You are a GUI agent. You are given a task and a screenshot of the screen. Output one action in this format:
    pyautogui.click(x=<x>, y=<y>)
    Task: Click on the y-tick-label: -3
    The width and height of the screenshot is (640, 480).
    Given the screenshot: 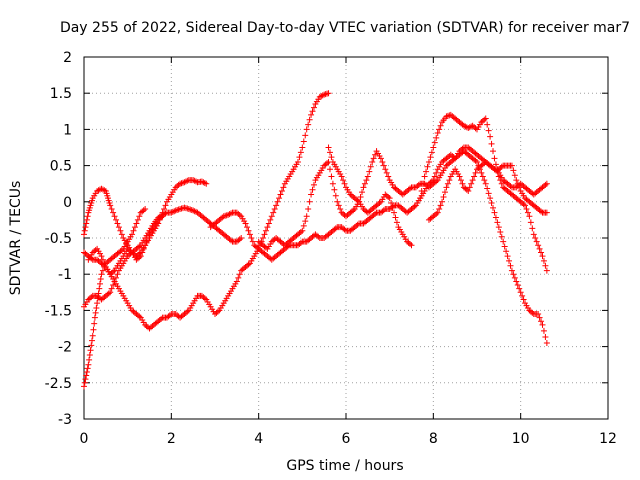 What is the action you would take?
    pyautogui.click(x=65, y=420)
    